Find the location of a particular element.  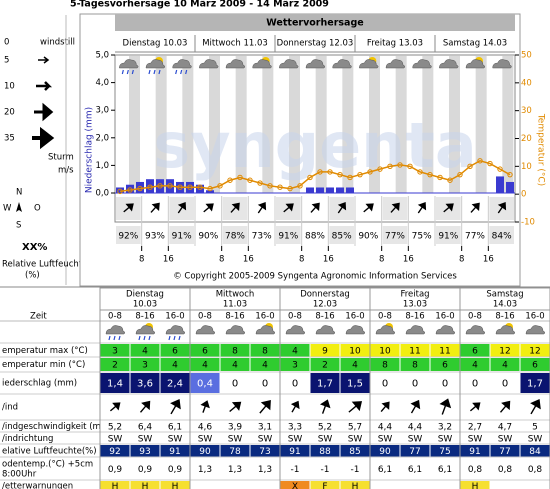

cell-value: 12 is located at coordinates (504, 352).